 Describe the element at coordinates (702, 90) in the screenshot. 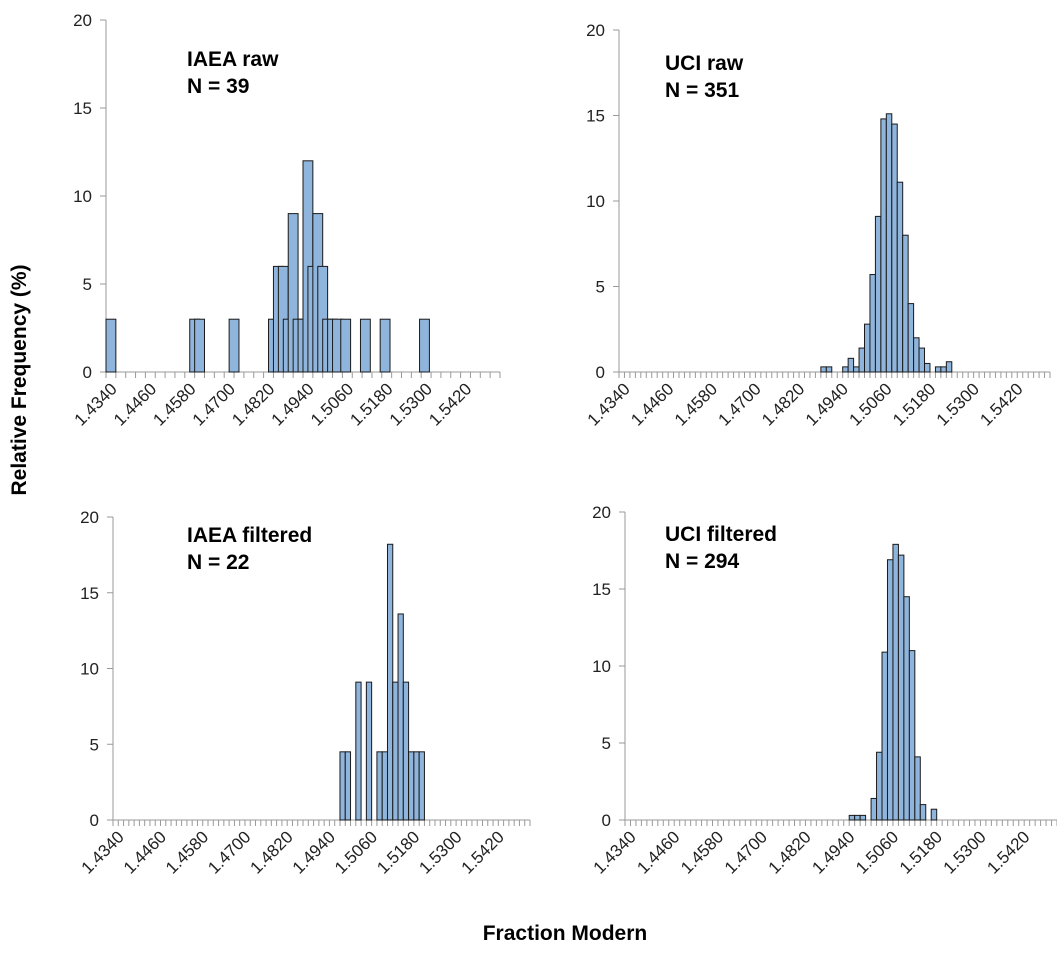

I see `panel-annotation-line2: N = 351` at that location.